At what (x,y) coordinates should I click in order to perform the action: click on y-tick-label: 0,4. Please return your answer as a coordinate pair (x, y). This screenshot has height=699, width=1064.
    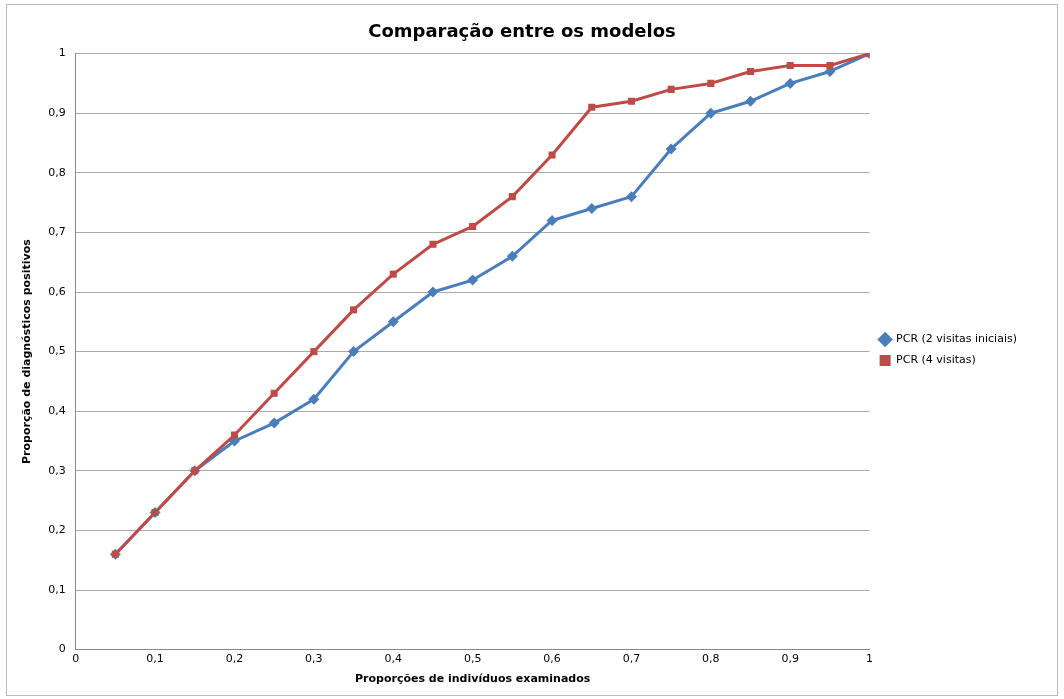
    Looking at the image, I should click on (57, 411).